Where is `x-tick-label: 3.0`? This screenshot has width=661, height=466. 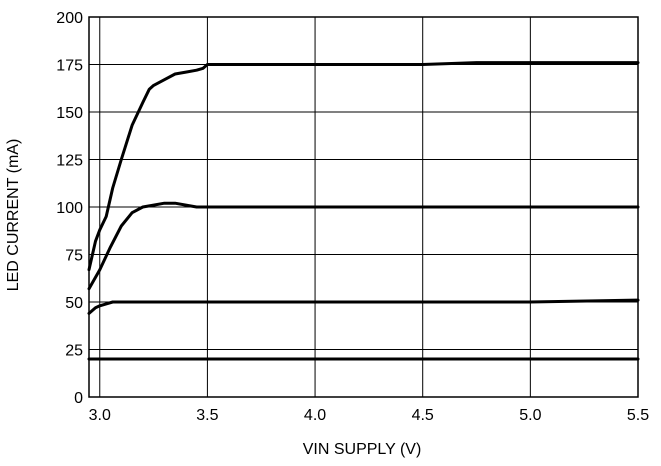
x-tick-label: 3.0 is located at coordinates (100, 415).